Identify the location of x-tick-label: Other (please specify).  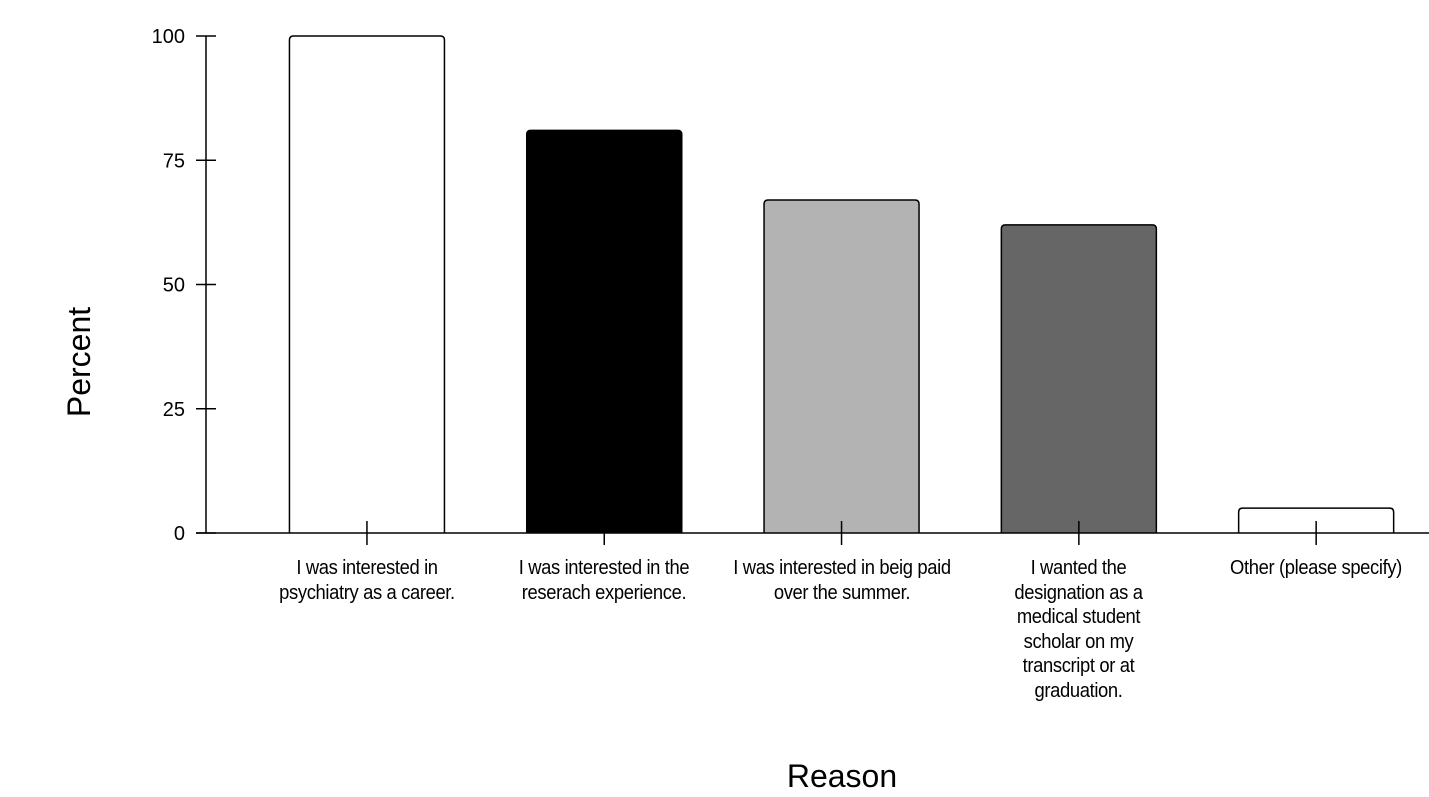
(1316, 568).